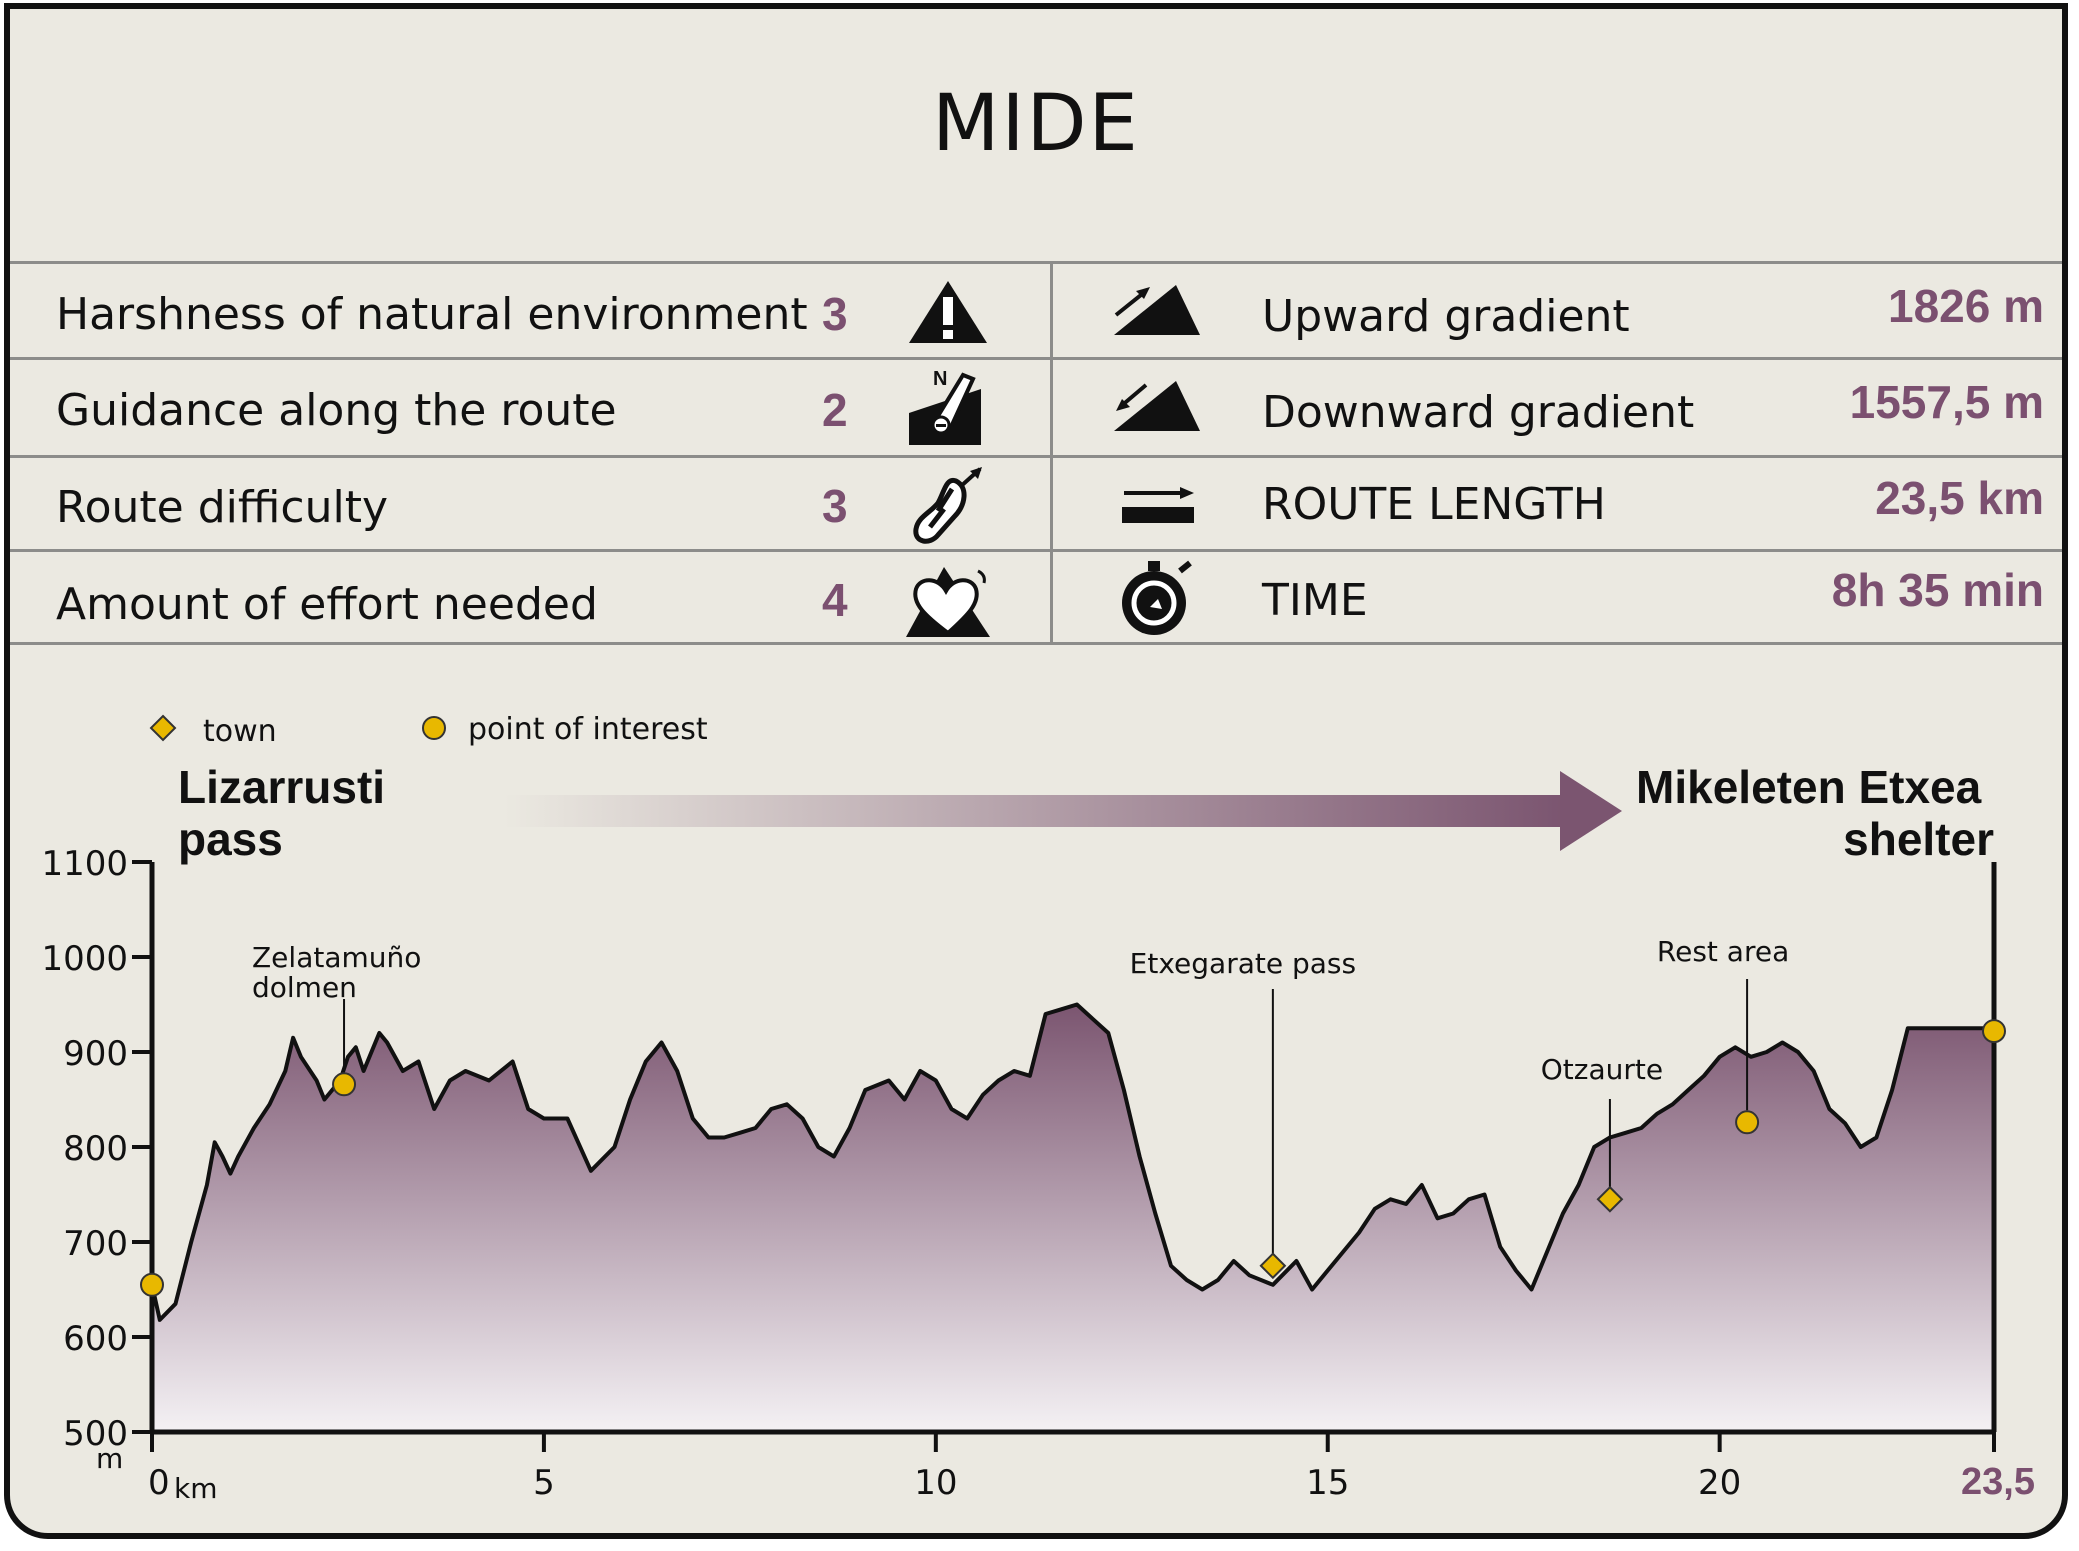  Describe the element at coordinates (84, 959) in the screenshot. I see `y-tick-label: 1000` at that location.